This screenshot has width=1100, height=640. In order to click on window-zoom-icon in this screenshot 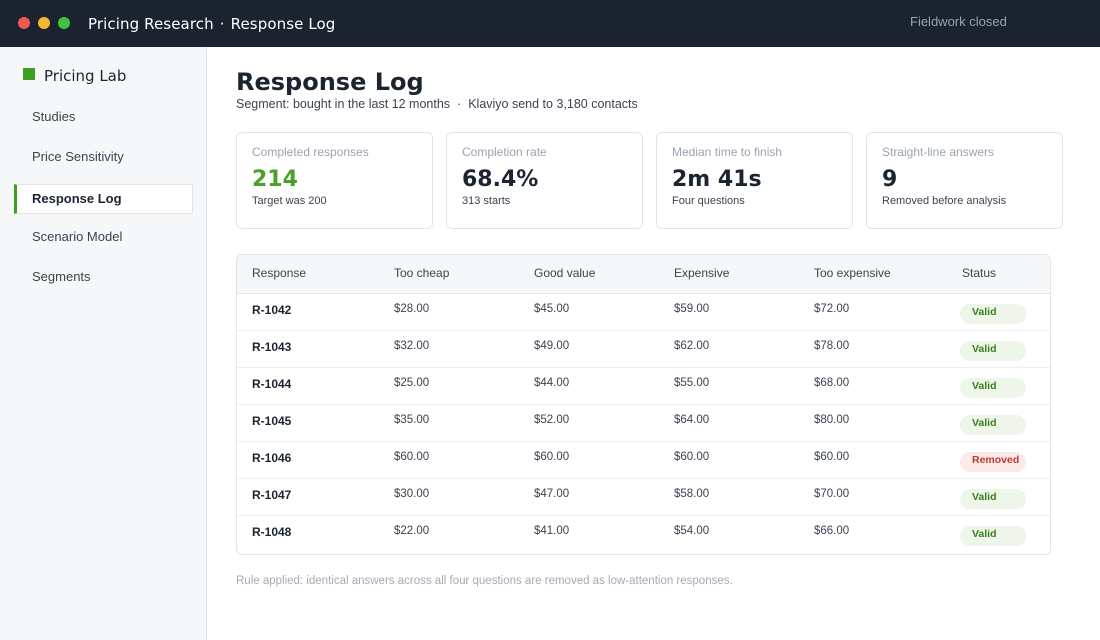, I will do `click(64, 23)`.